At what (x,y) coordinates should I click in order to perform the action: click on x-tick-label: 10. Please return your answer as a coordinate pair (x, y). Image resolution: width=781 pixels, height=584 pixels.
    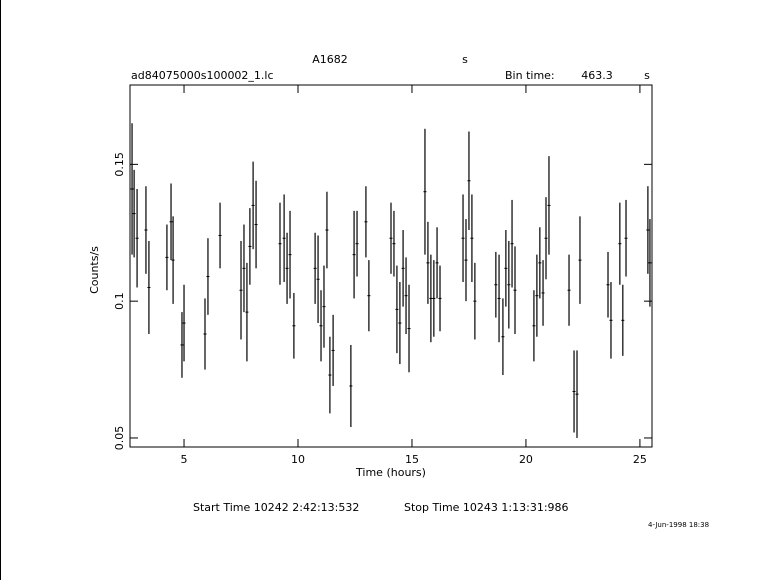
    Looking at the image, I should click on (298, 459).